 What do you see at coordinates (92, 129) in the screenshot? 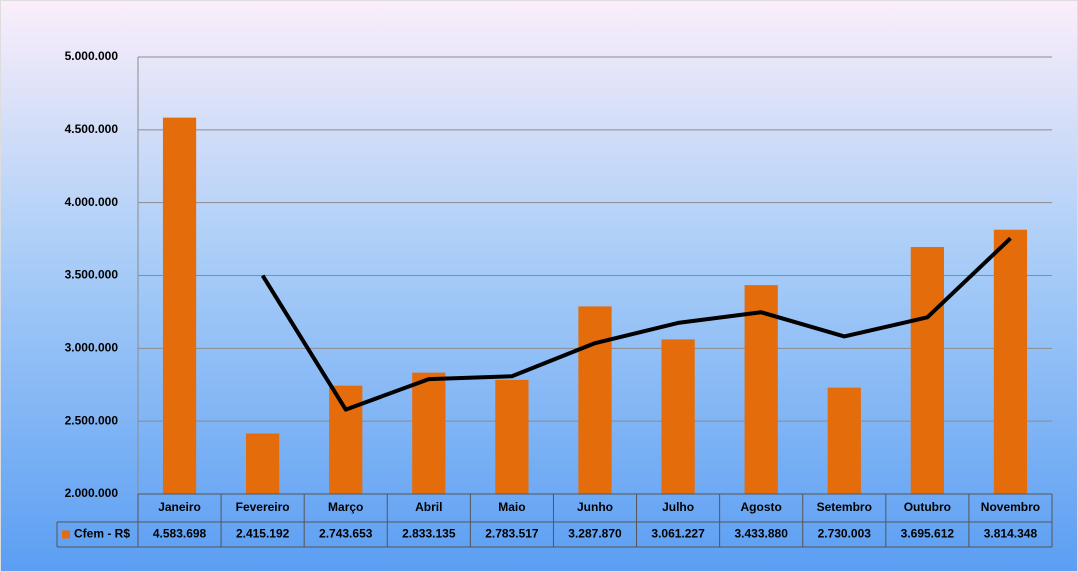
I see `y-tick-label: 4.500.000` at bounding box center [92, 129].